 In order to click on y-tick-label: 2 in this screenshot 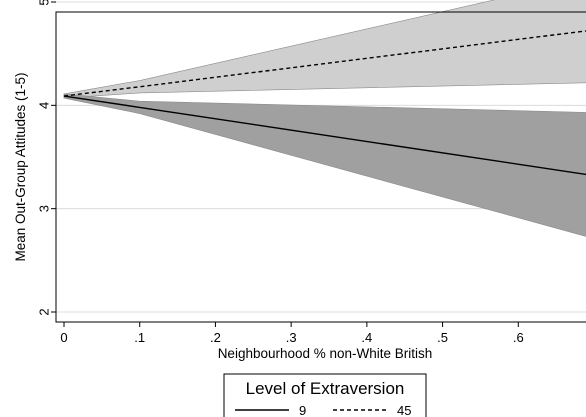, I will do `click(44, 311)`.